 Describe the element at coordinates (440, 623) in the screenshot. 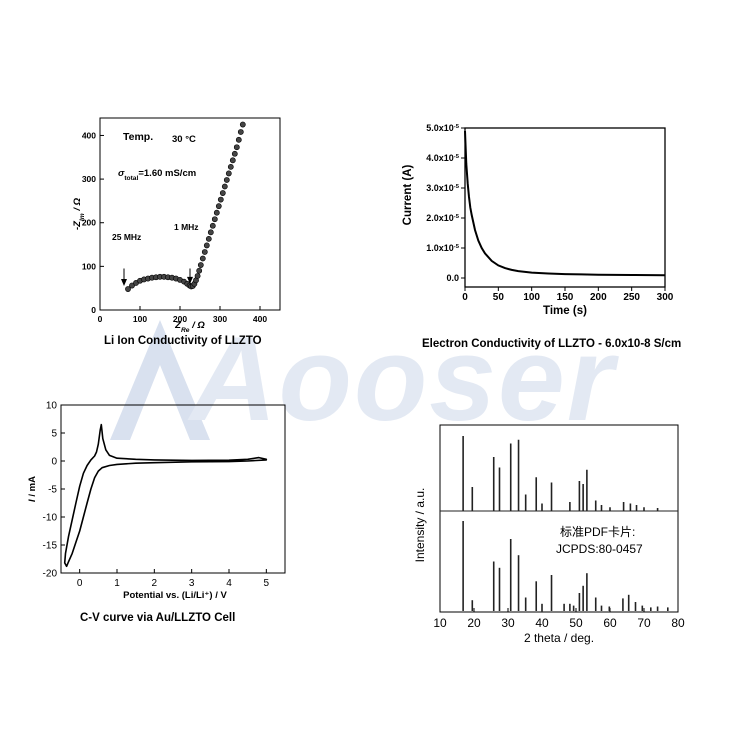

I see `xrd-x-tick-label: 10` at that location.